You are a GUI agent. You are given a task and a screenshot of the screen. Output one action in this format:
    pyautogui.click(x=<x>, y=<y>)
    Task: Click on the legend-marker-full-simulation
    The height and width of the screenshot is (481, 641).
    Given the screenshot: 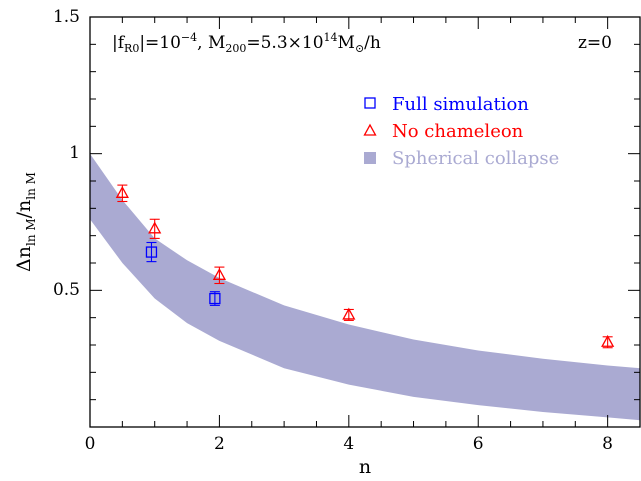 What is the action you would take?
    pyautogui.click(x=370, y=103)
    